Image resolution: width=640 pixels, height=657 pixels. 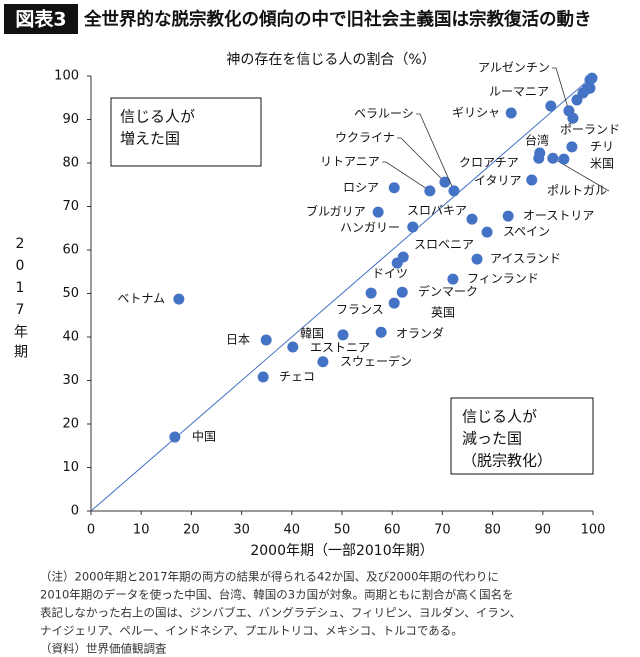 I want to click on x-tick-label: 20, so click(x=191, y=530).